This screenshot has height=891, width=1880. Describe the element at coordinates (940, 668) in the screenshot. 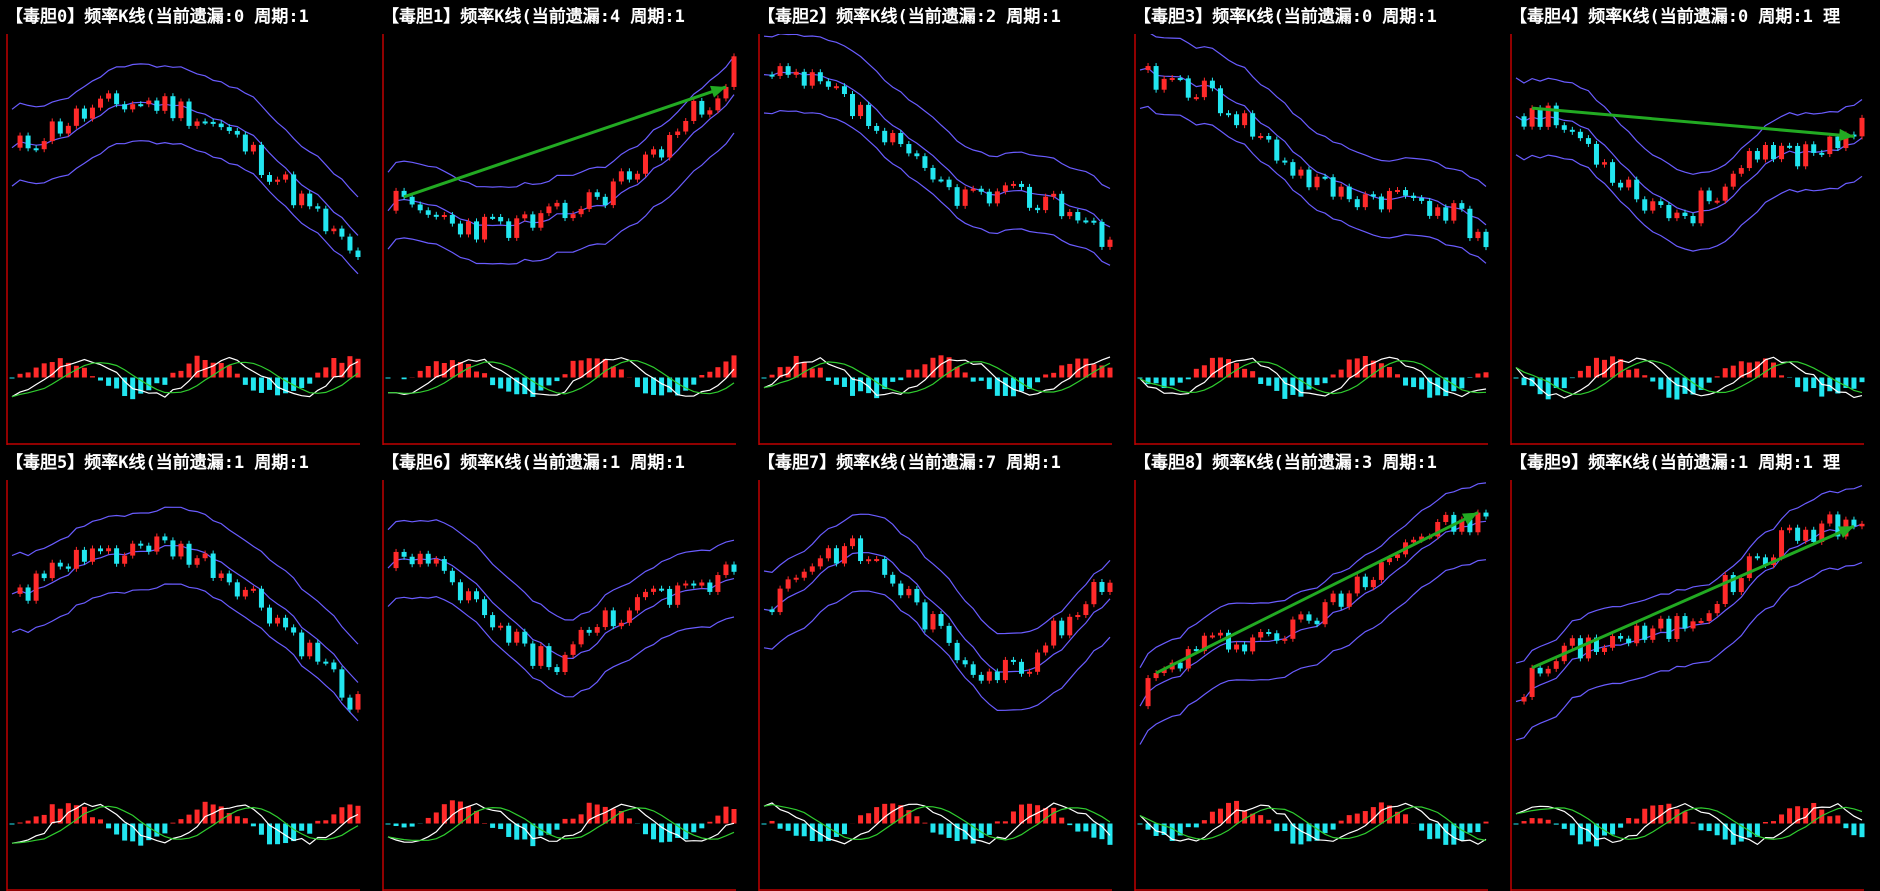

I see `kline-panel: 【毒胆7】频率K线(当前遗漏:7 周期:1` at that location.